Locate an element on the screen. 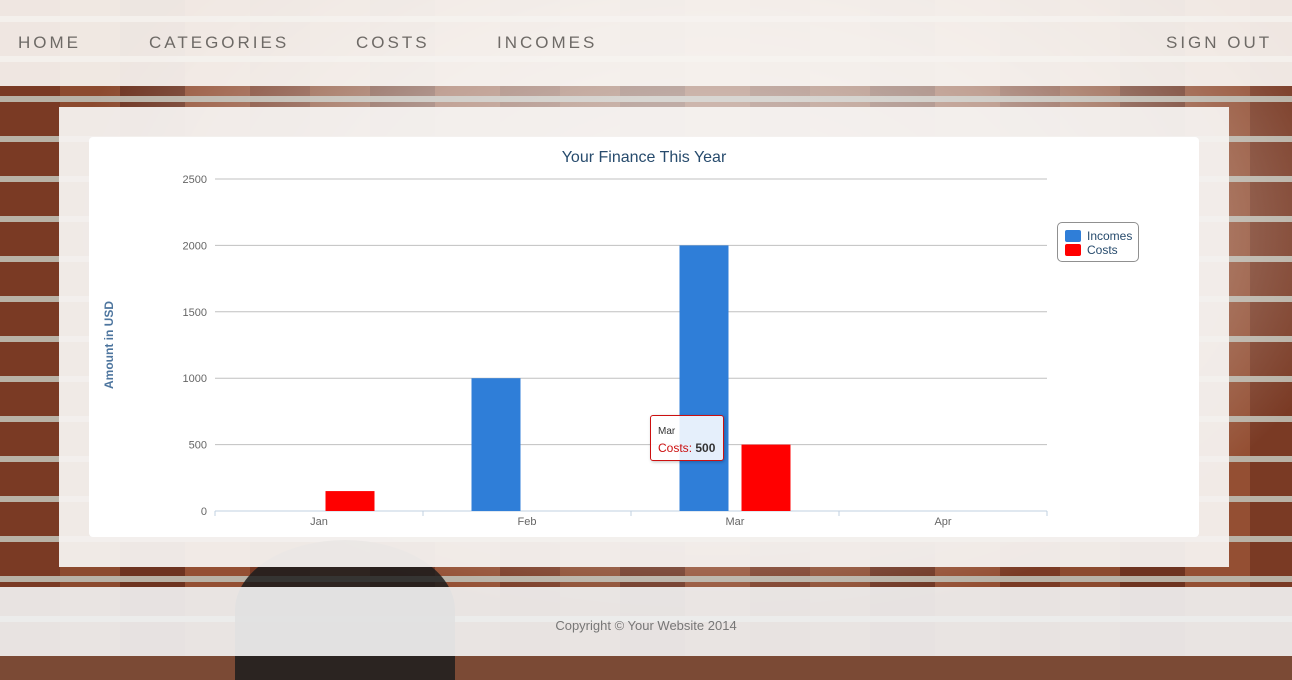  y-tick-label-1500: 1500 is located at coordinates (195, 313).